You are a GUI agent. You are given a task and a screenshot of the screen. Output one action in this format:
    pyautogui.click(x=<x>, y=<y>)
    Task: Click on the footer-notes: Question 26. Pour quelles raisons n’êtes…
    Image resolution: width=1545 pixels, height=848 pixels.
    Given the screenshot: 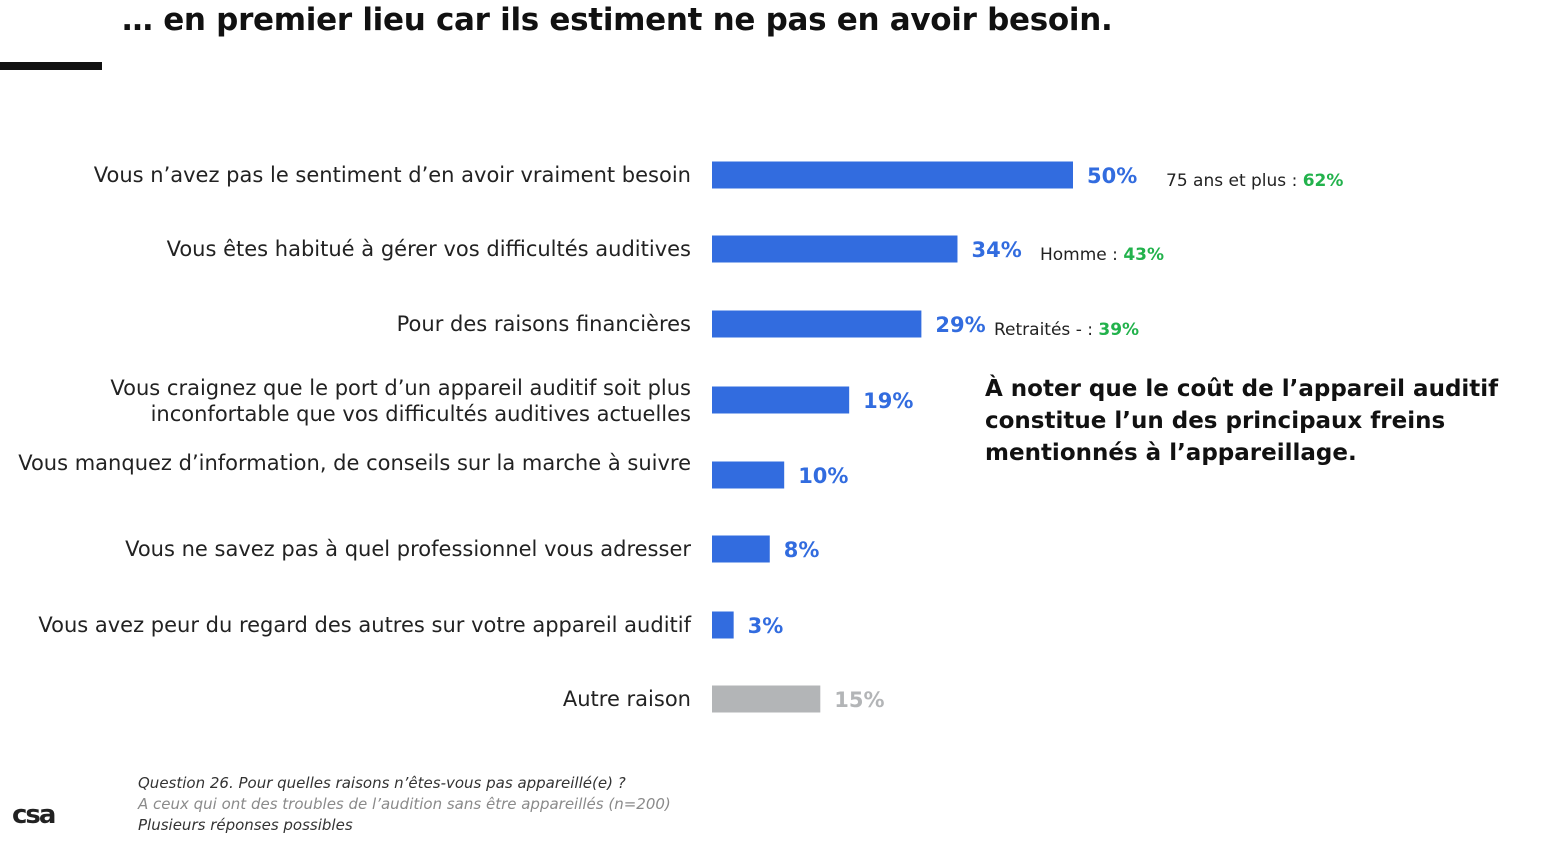 What is the action you would take?
    pyautogui.click(x=404, y=804)
    